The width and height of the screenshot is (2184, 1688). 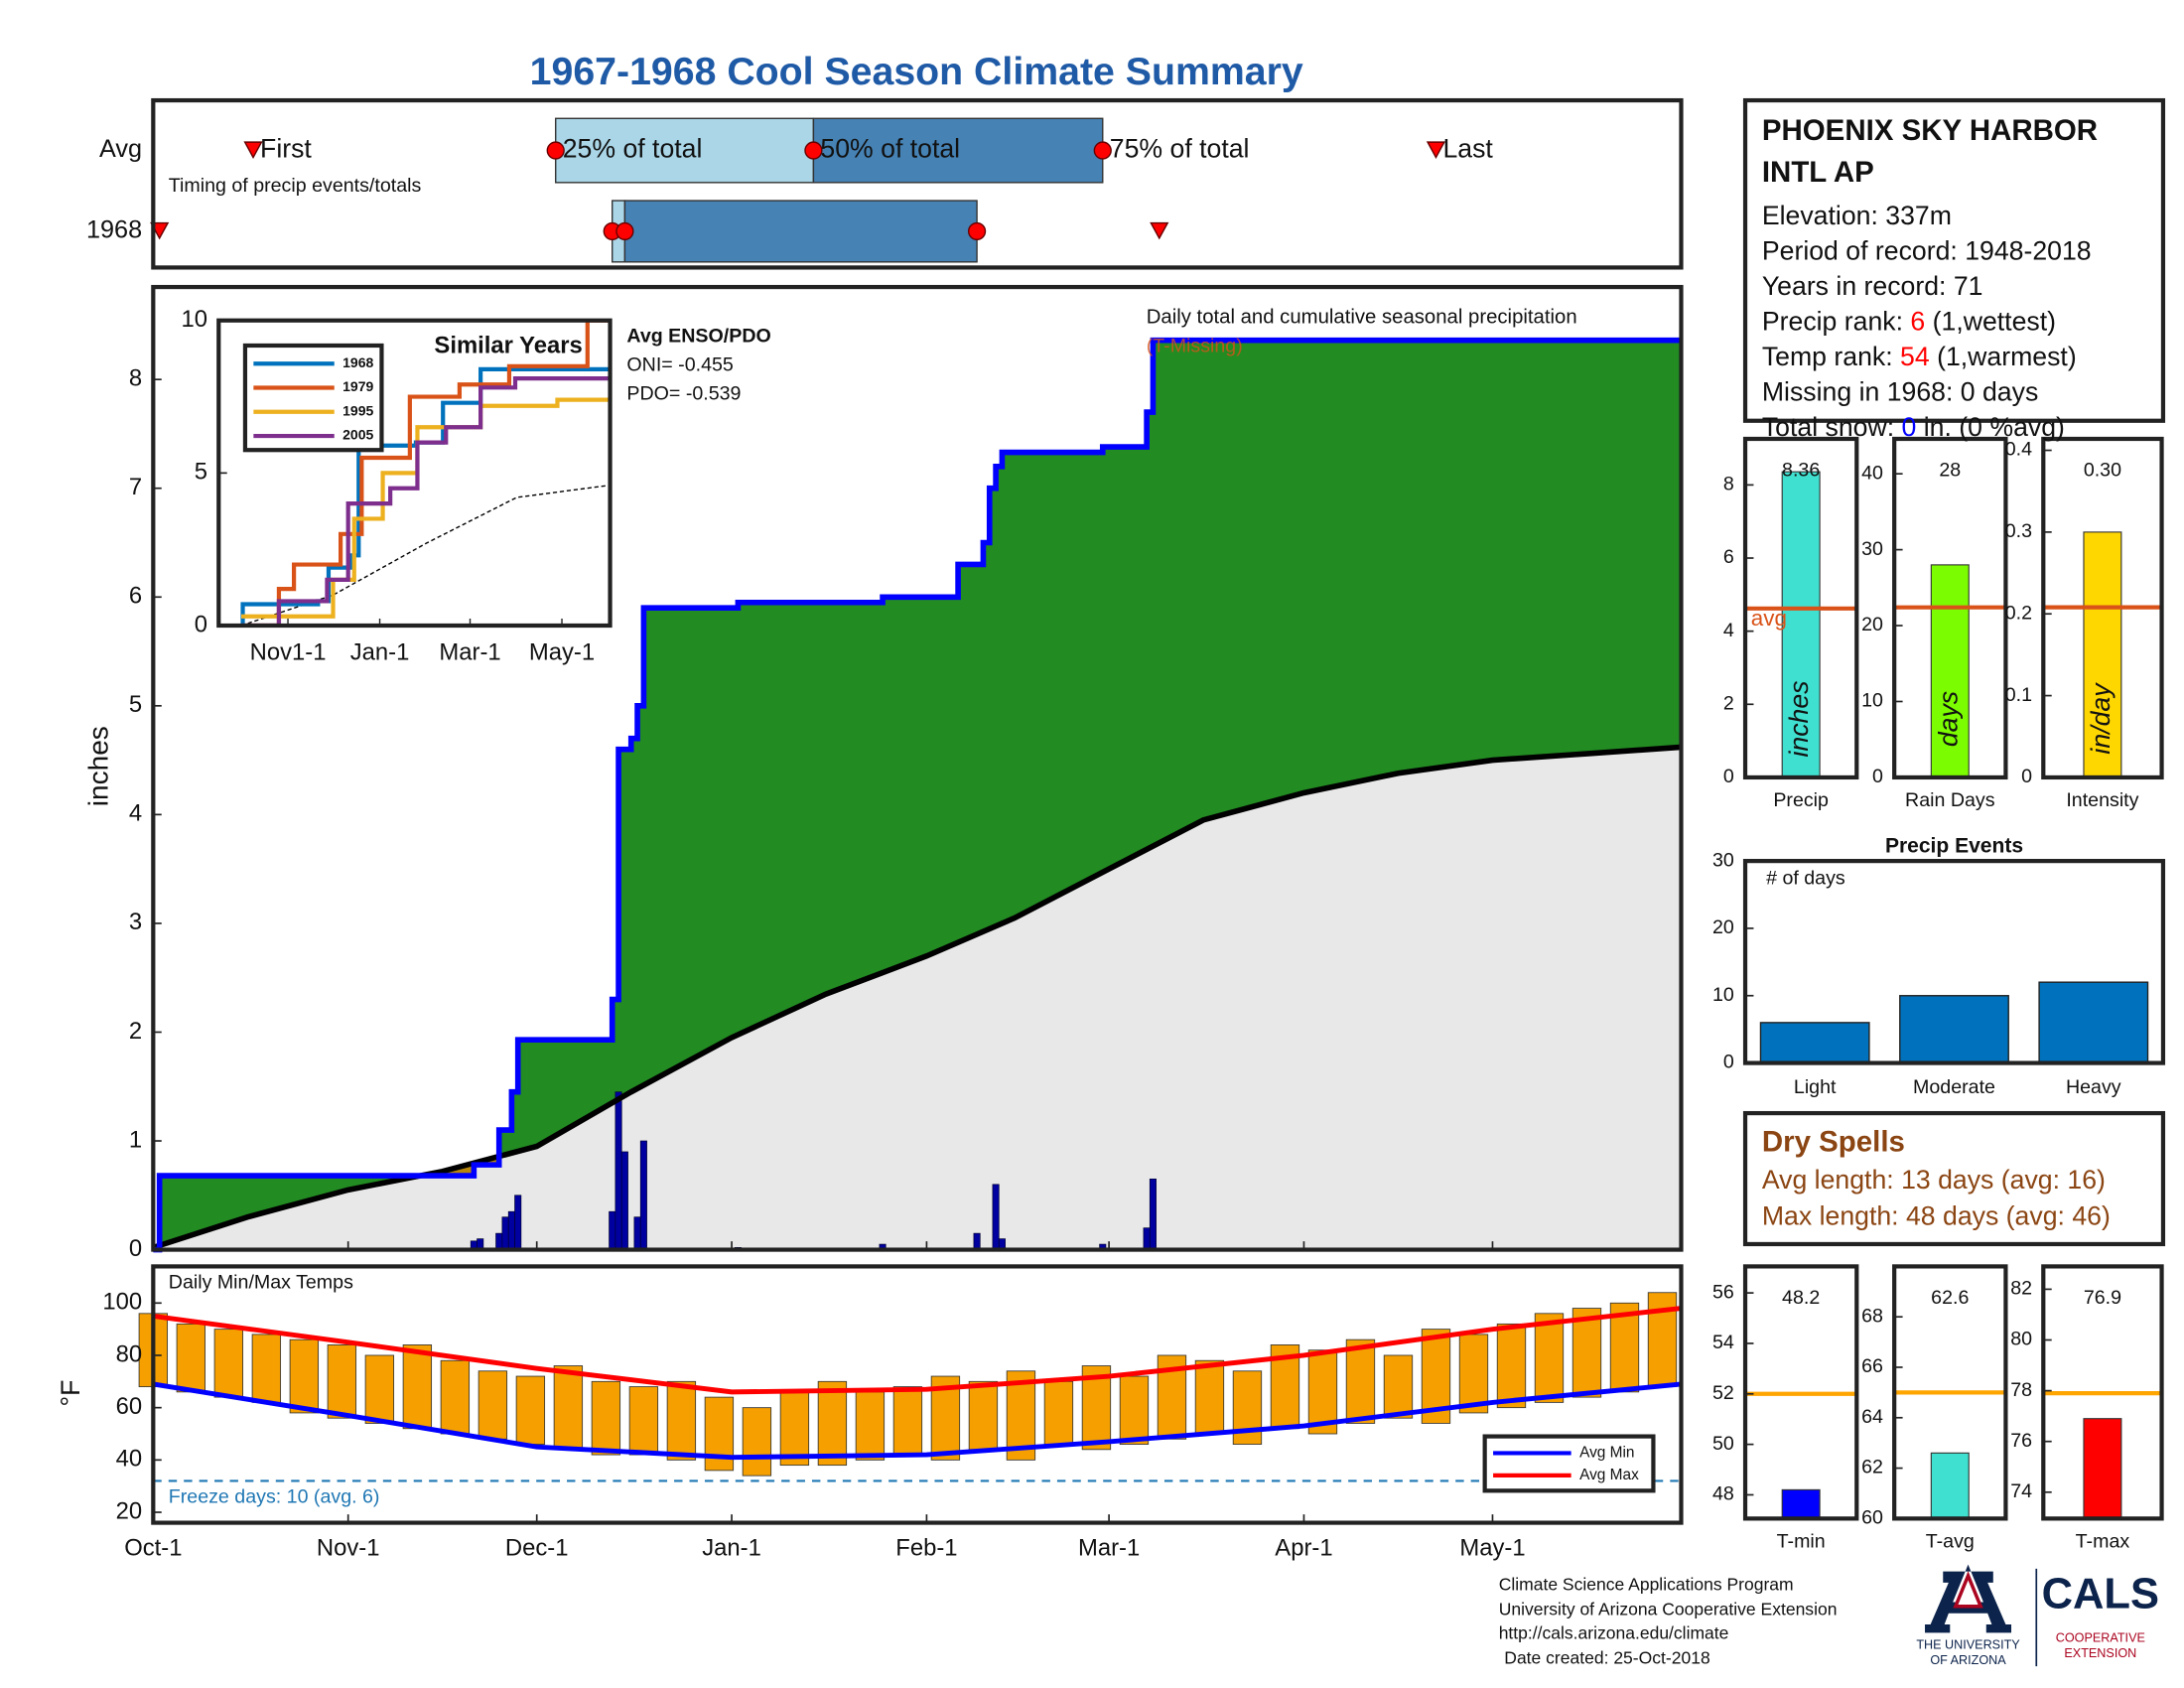 I want to click on dry-line: Max length: 48 days (avg: 46), so click(x=1936, y=1215).